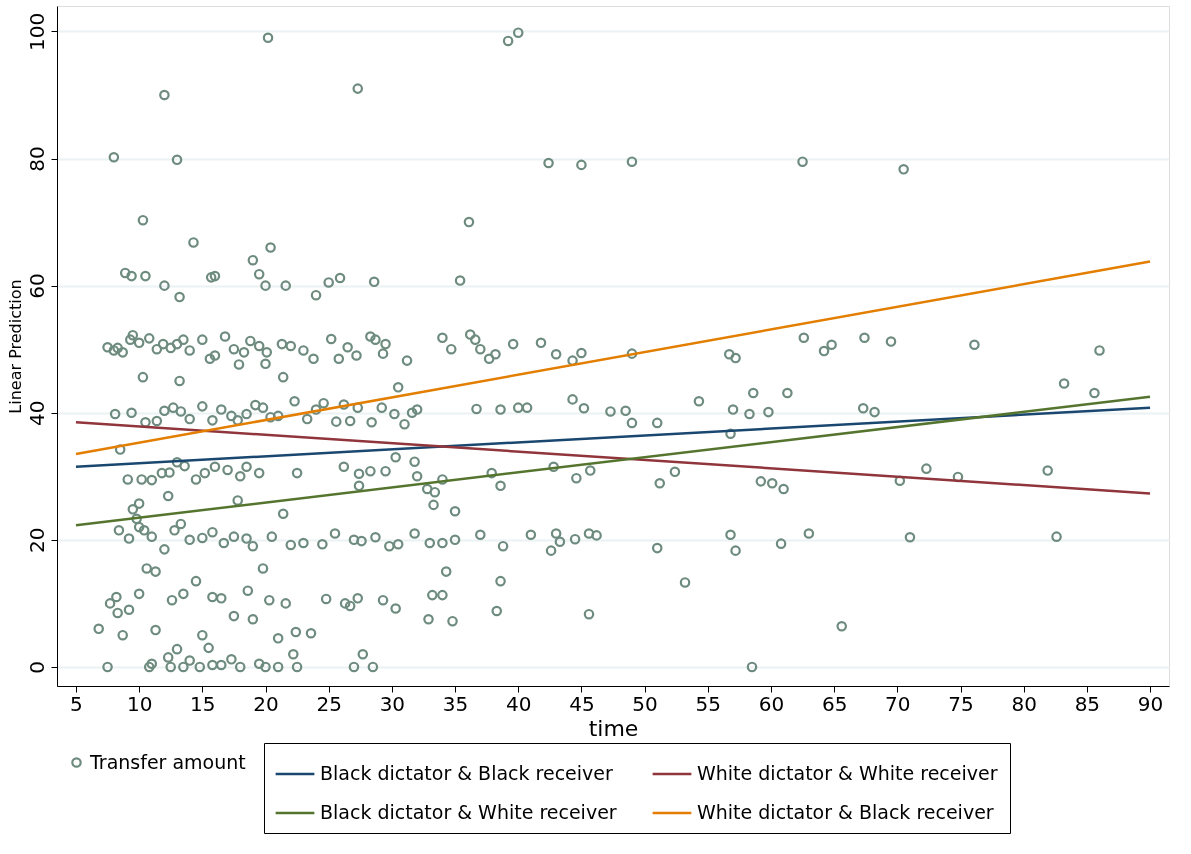 Image resolution: width=1191 pixels, height=854 pixels. Describe the element at coordinates (845, 812) in the screenshot. I see `legend-label: White dictator & Black receiver` at that location.